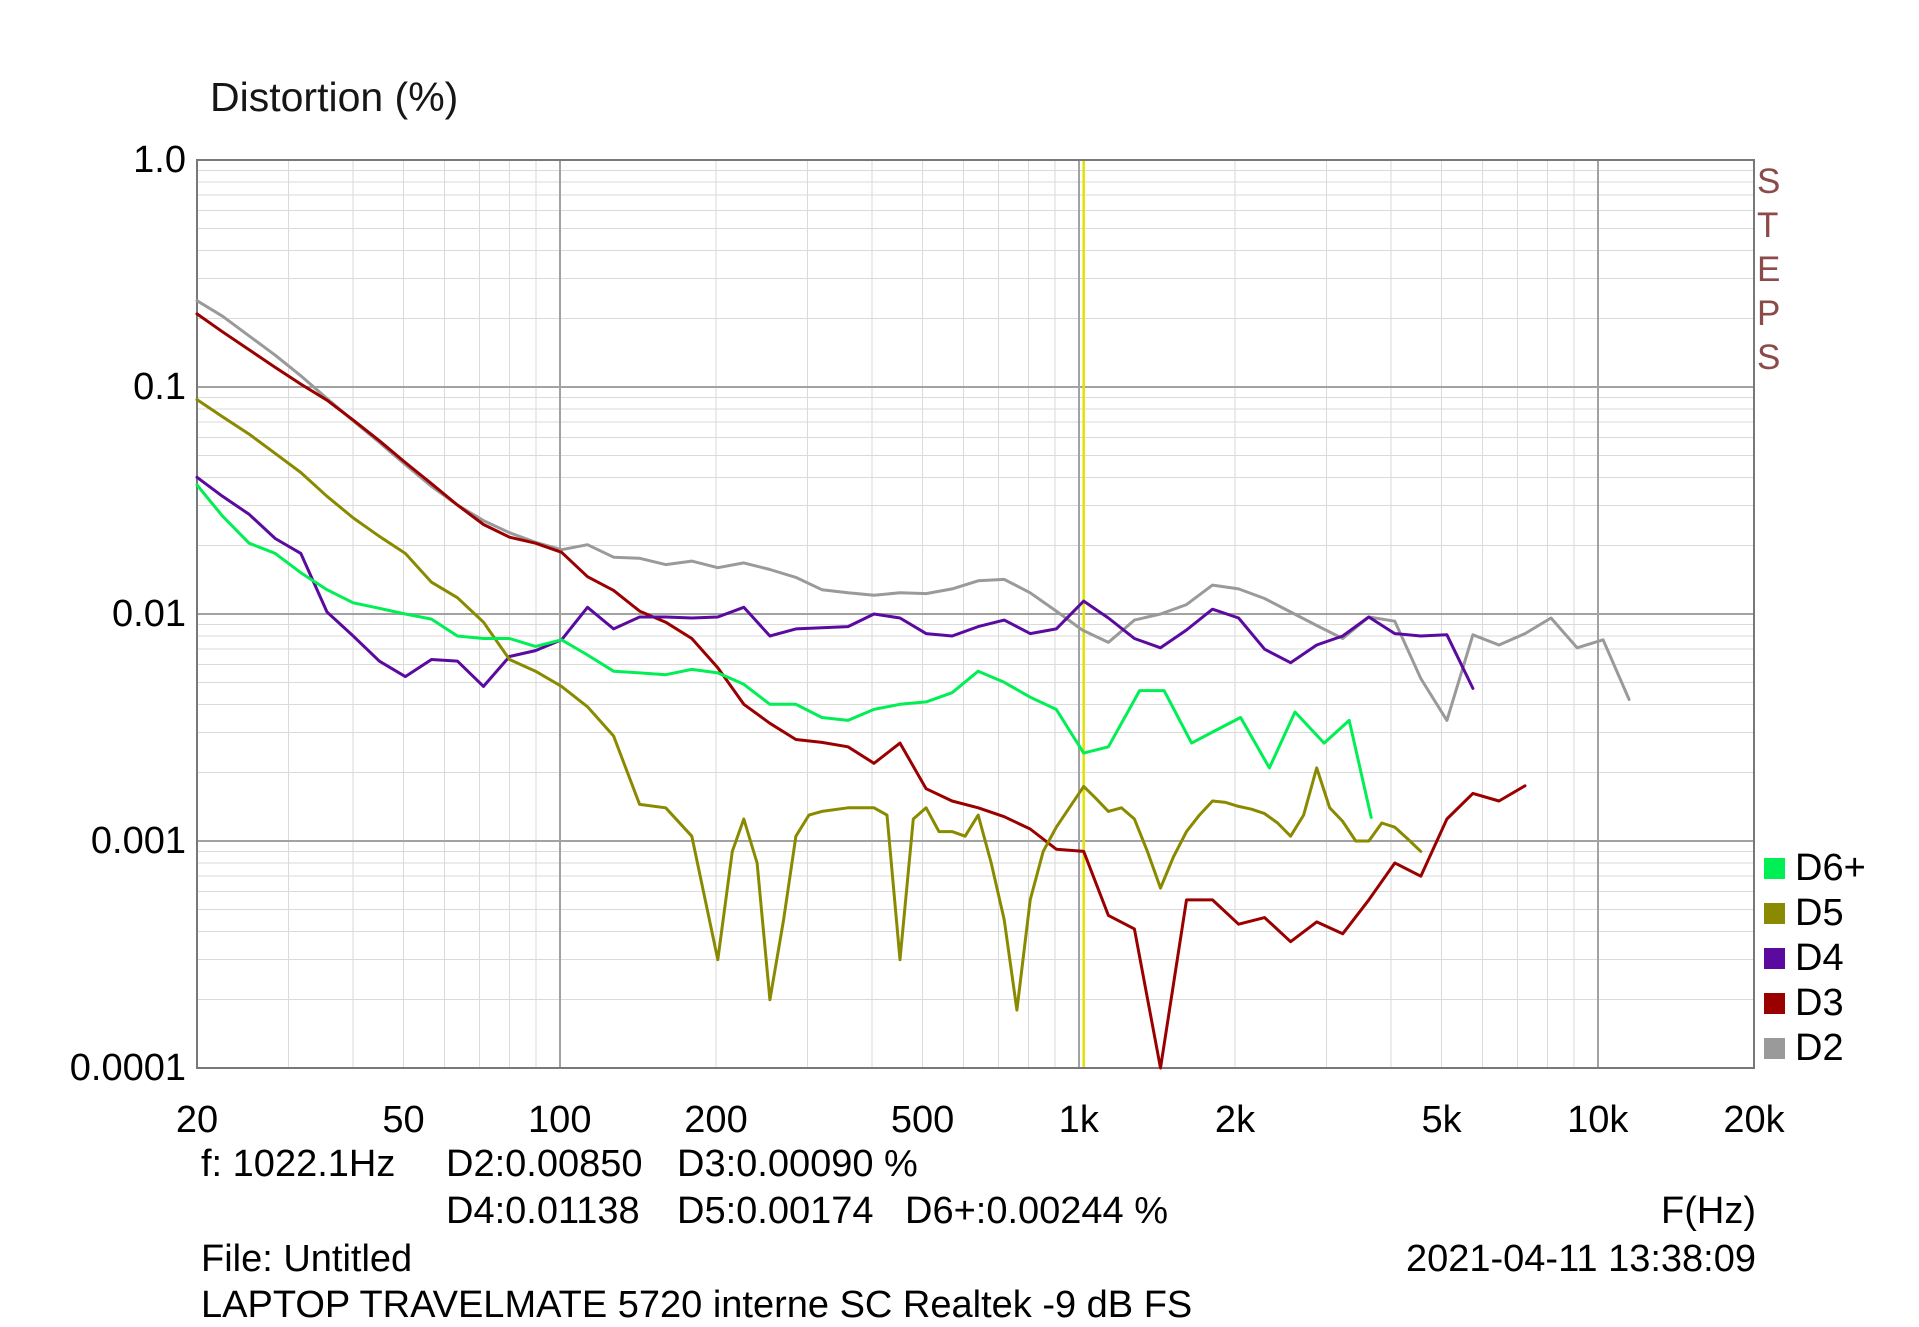  Describe the element at coordinates (1235, 1120) in the screenshot. I see `x-tick-2k: 2k` at that location.